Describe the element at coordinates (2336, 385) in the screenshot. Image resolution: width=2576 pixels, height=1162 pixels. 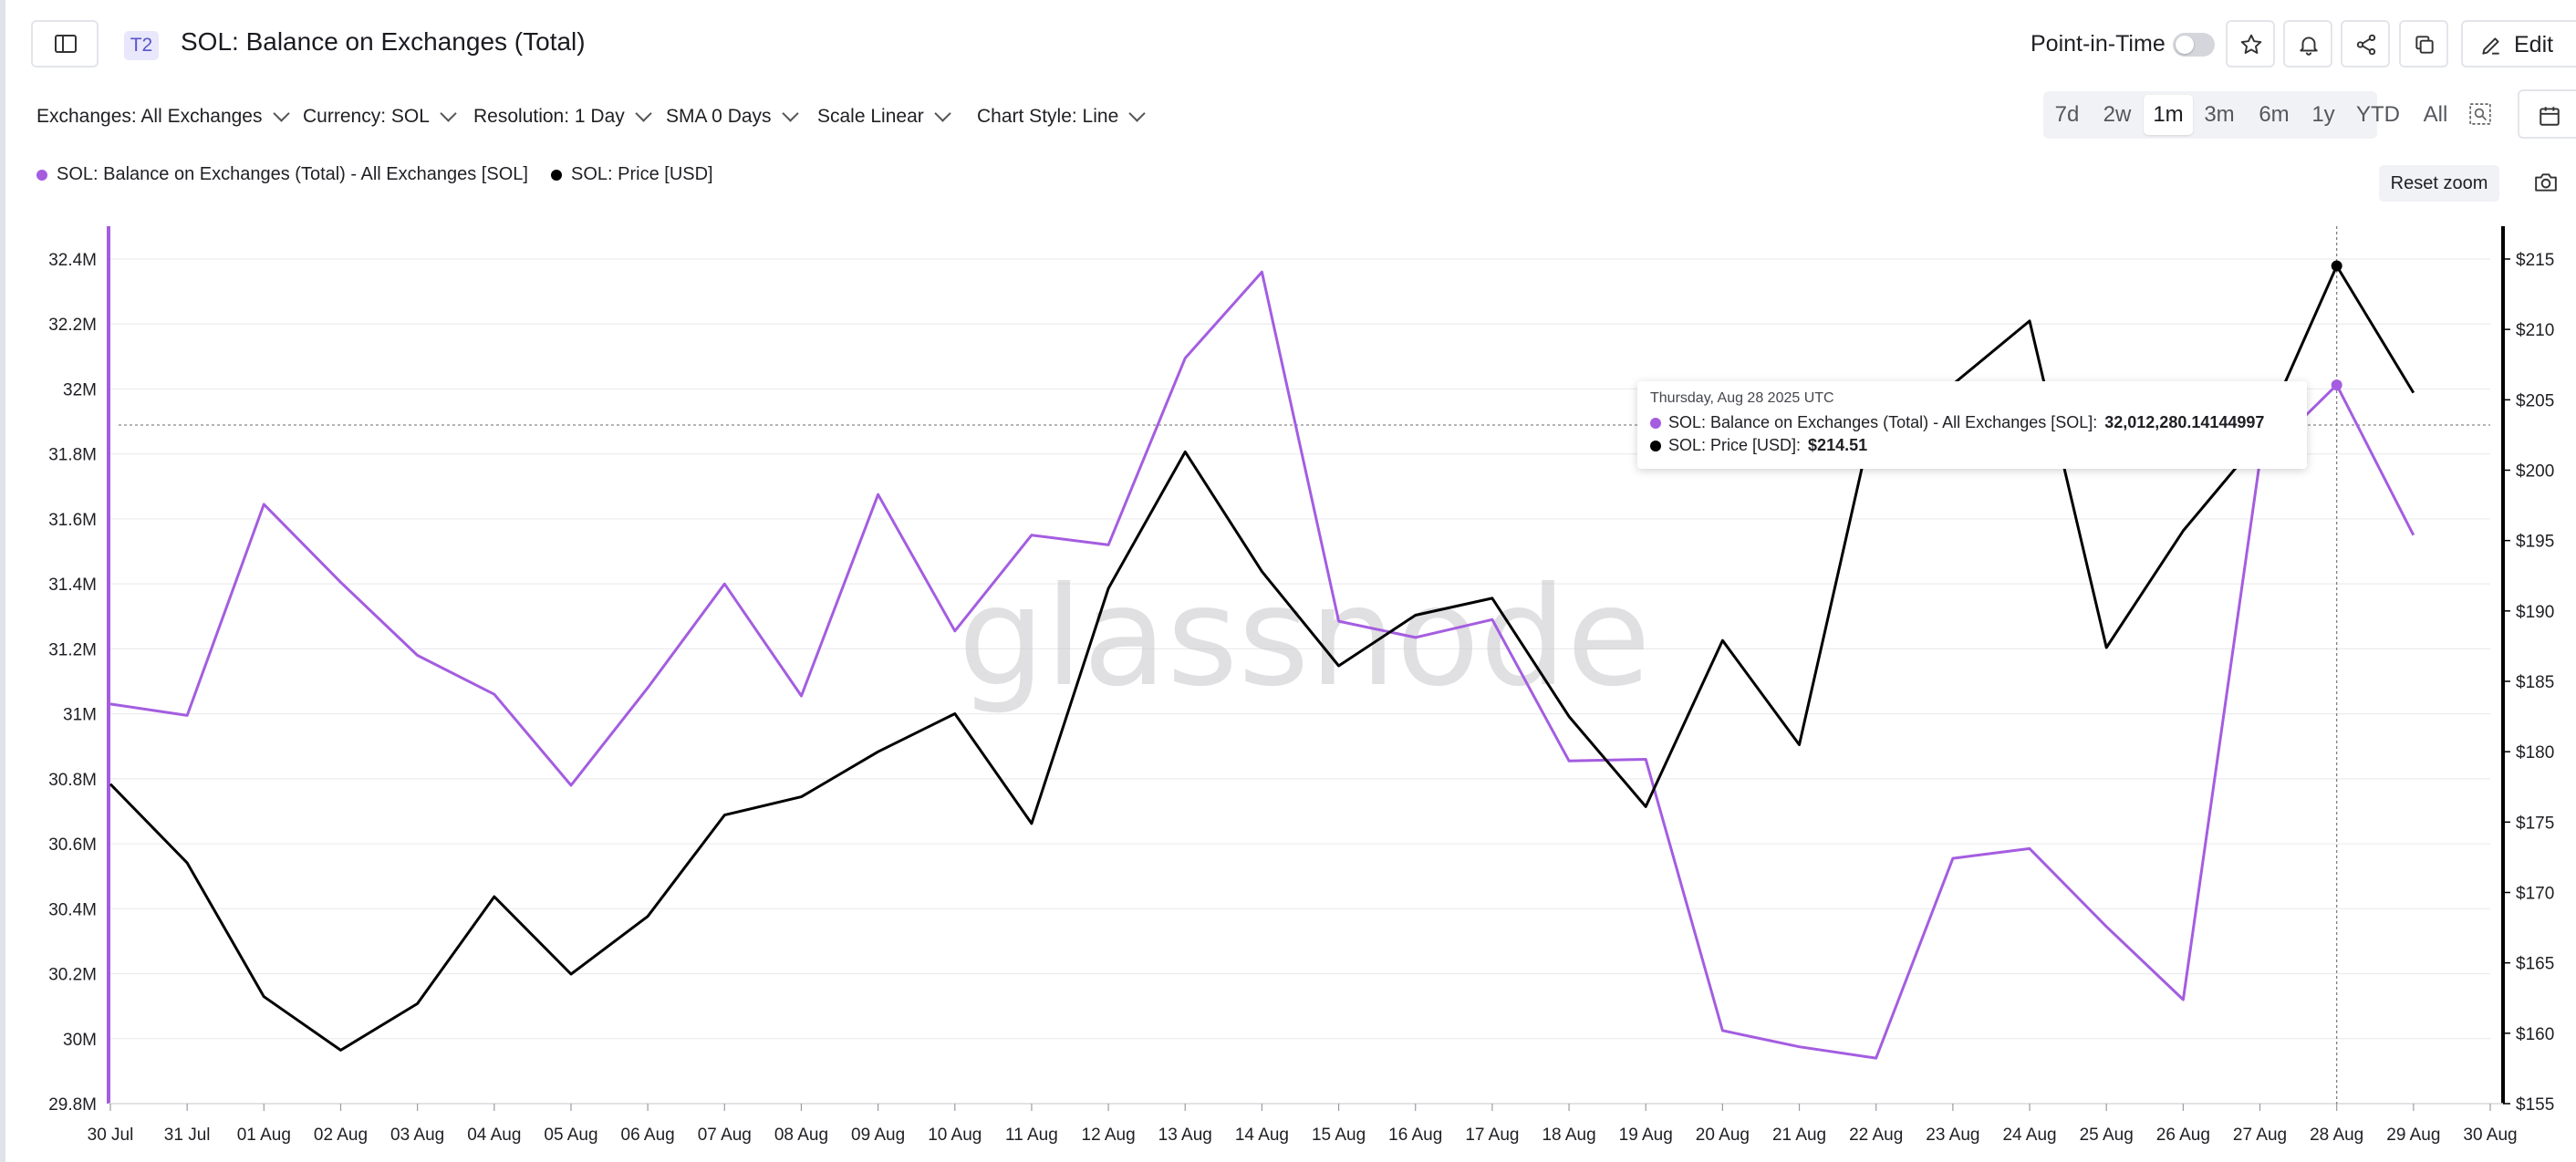
I see `balance-highlight-point` at that location.